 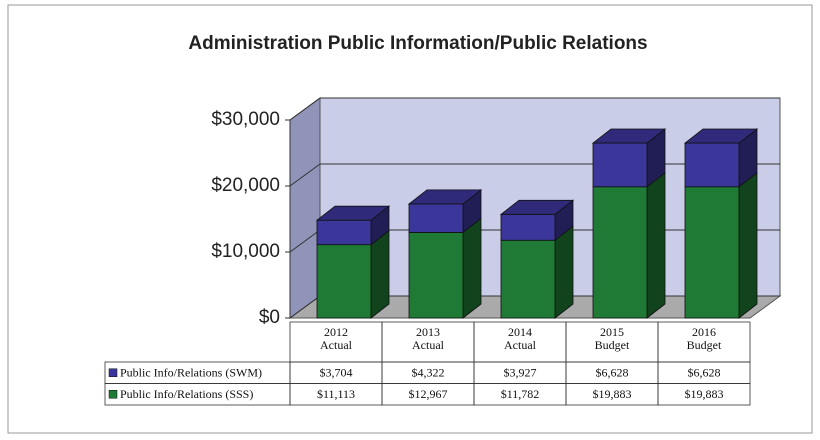 I want to click on value-label: $11,782, so click(x=520, y=394).